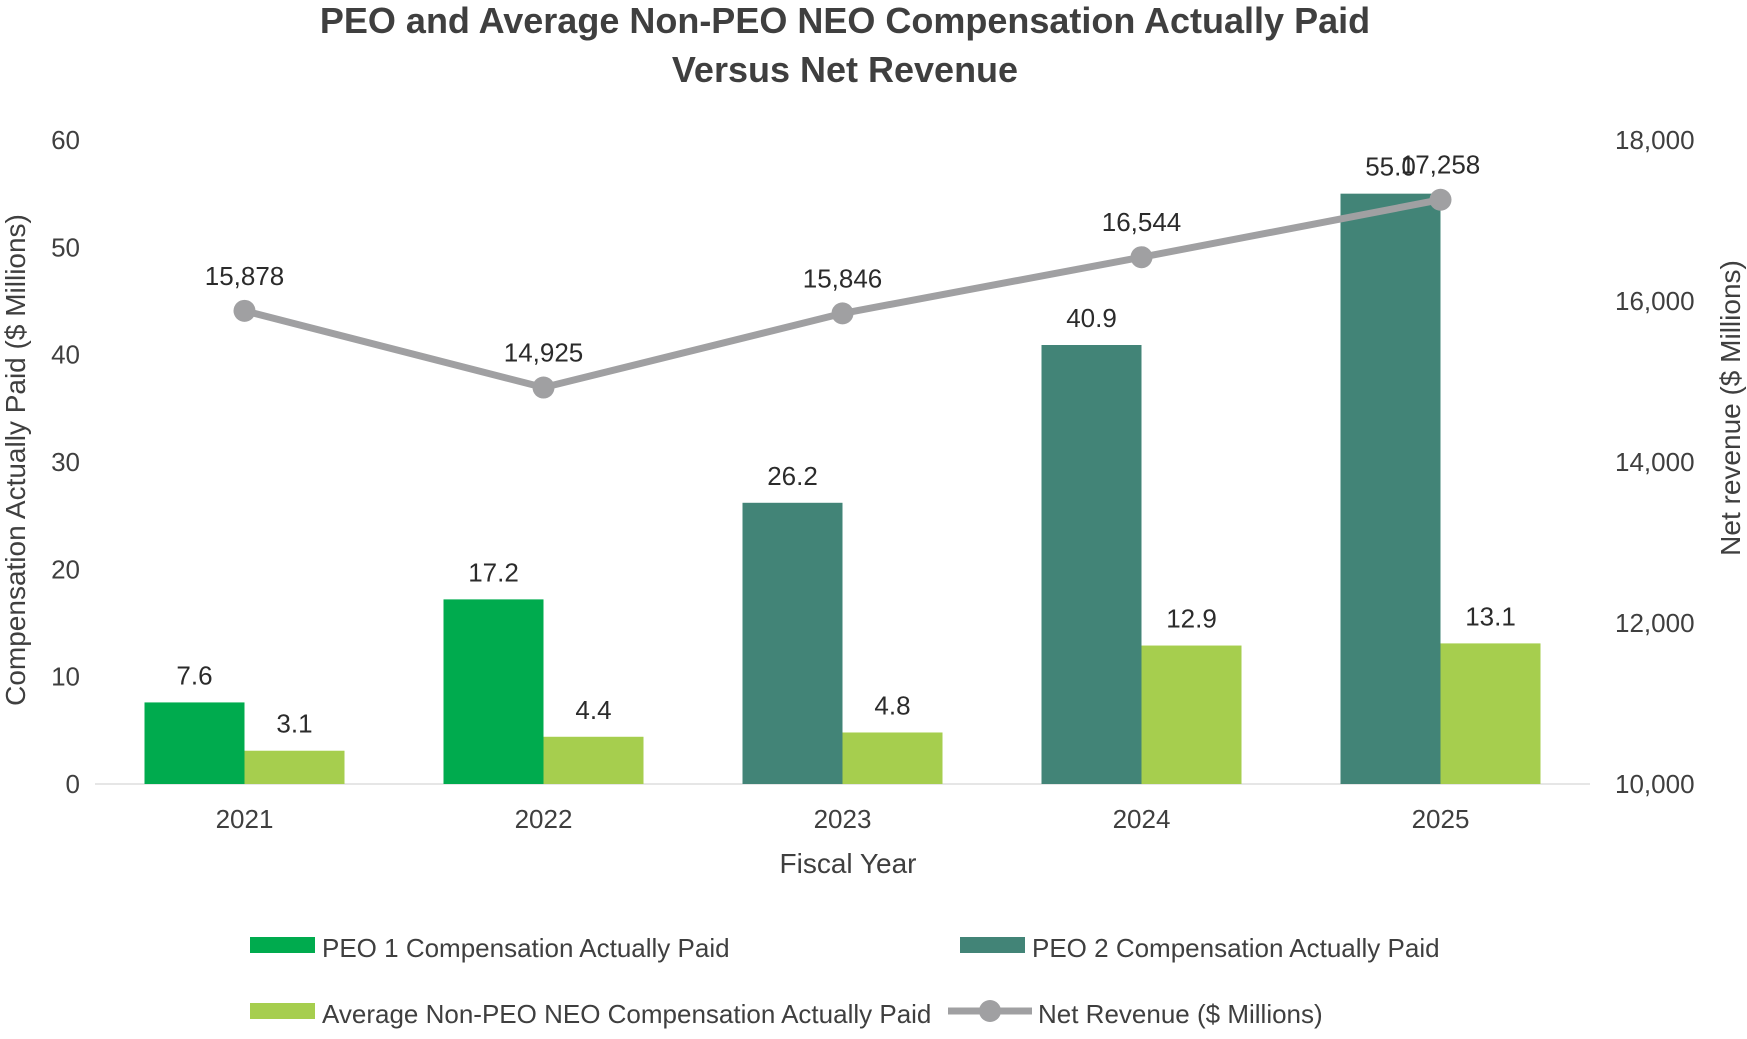 The width and height of the screenshot is (1747, 1039). I want to click on bar-data-label: 26.2, so click(792, 476).